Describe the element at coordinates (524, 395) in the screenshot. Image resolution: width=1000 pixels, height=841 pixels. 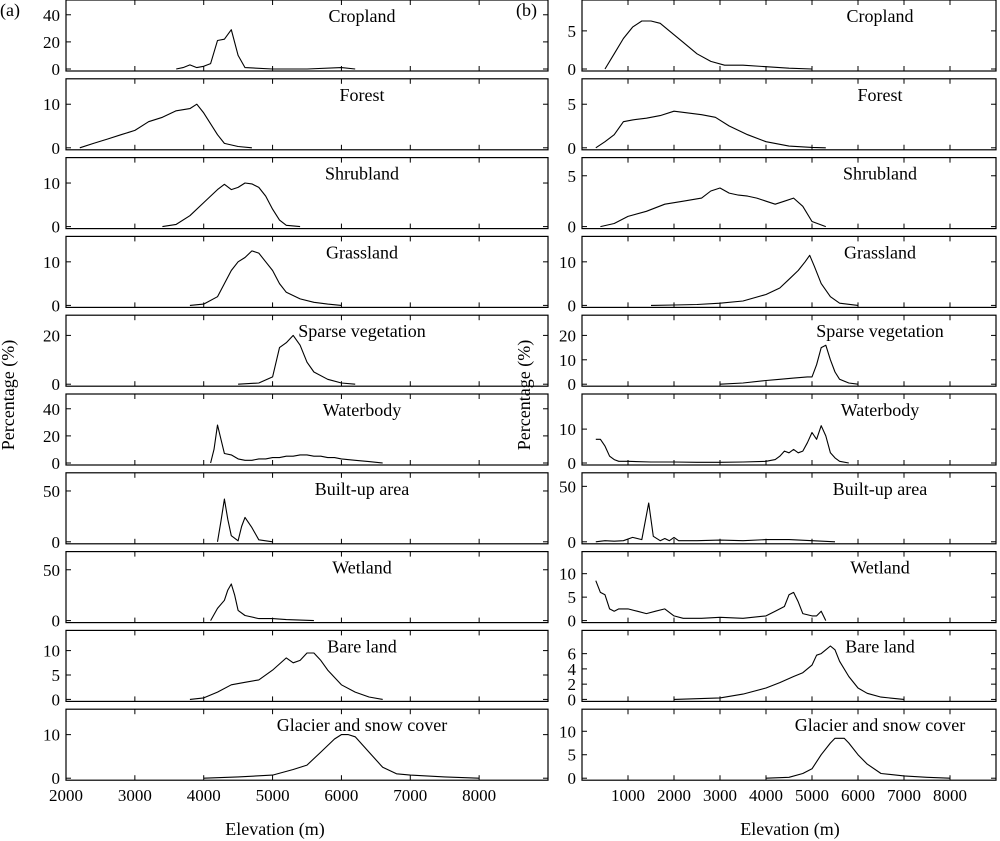
I see `y-axis-title-b: Percentage (%)` at that location.